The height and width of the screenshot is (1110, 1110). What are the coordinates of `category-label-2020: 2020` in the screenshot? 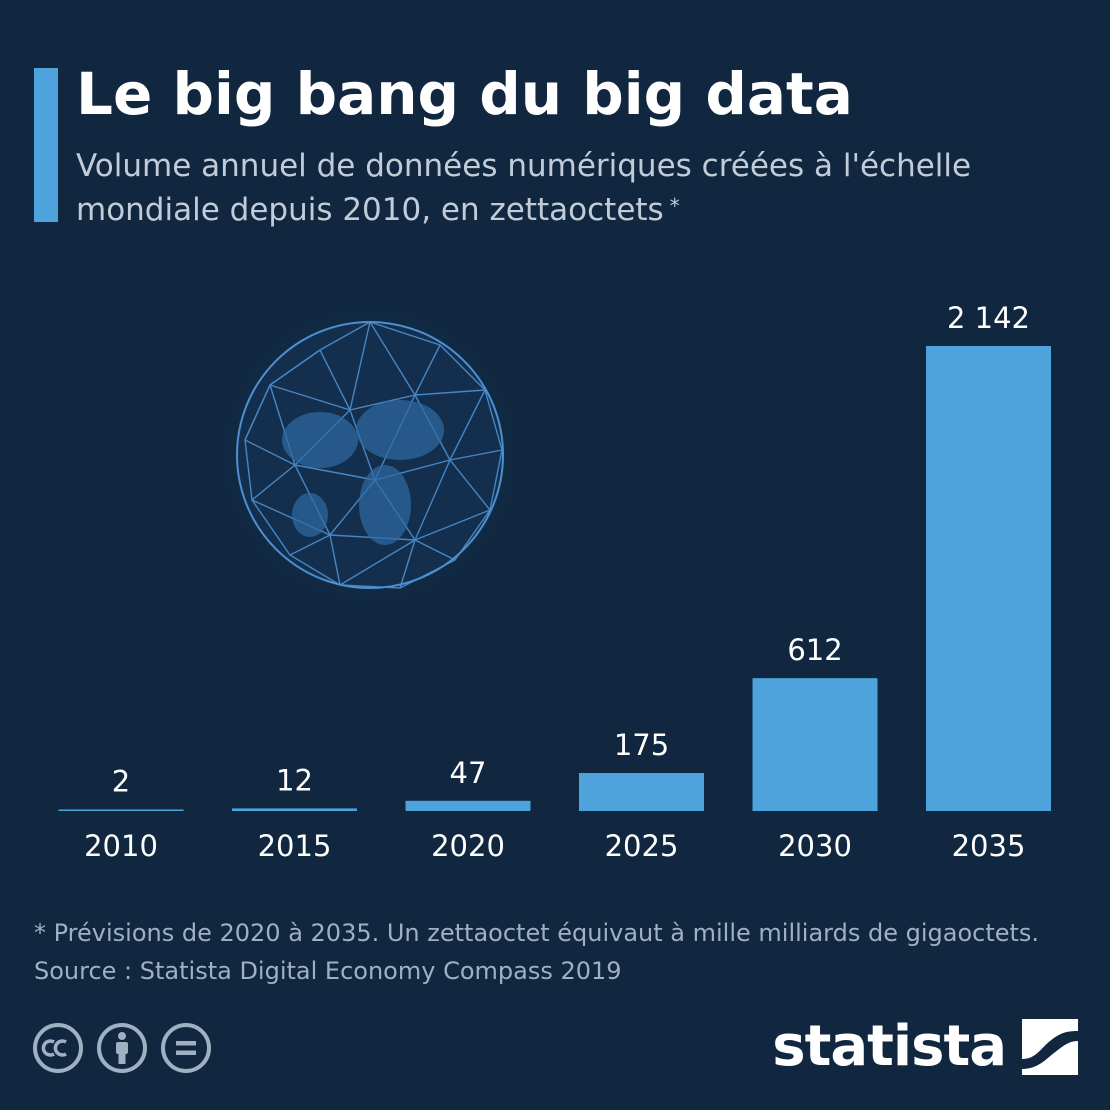 It's located at (468, 846).